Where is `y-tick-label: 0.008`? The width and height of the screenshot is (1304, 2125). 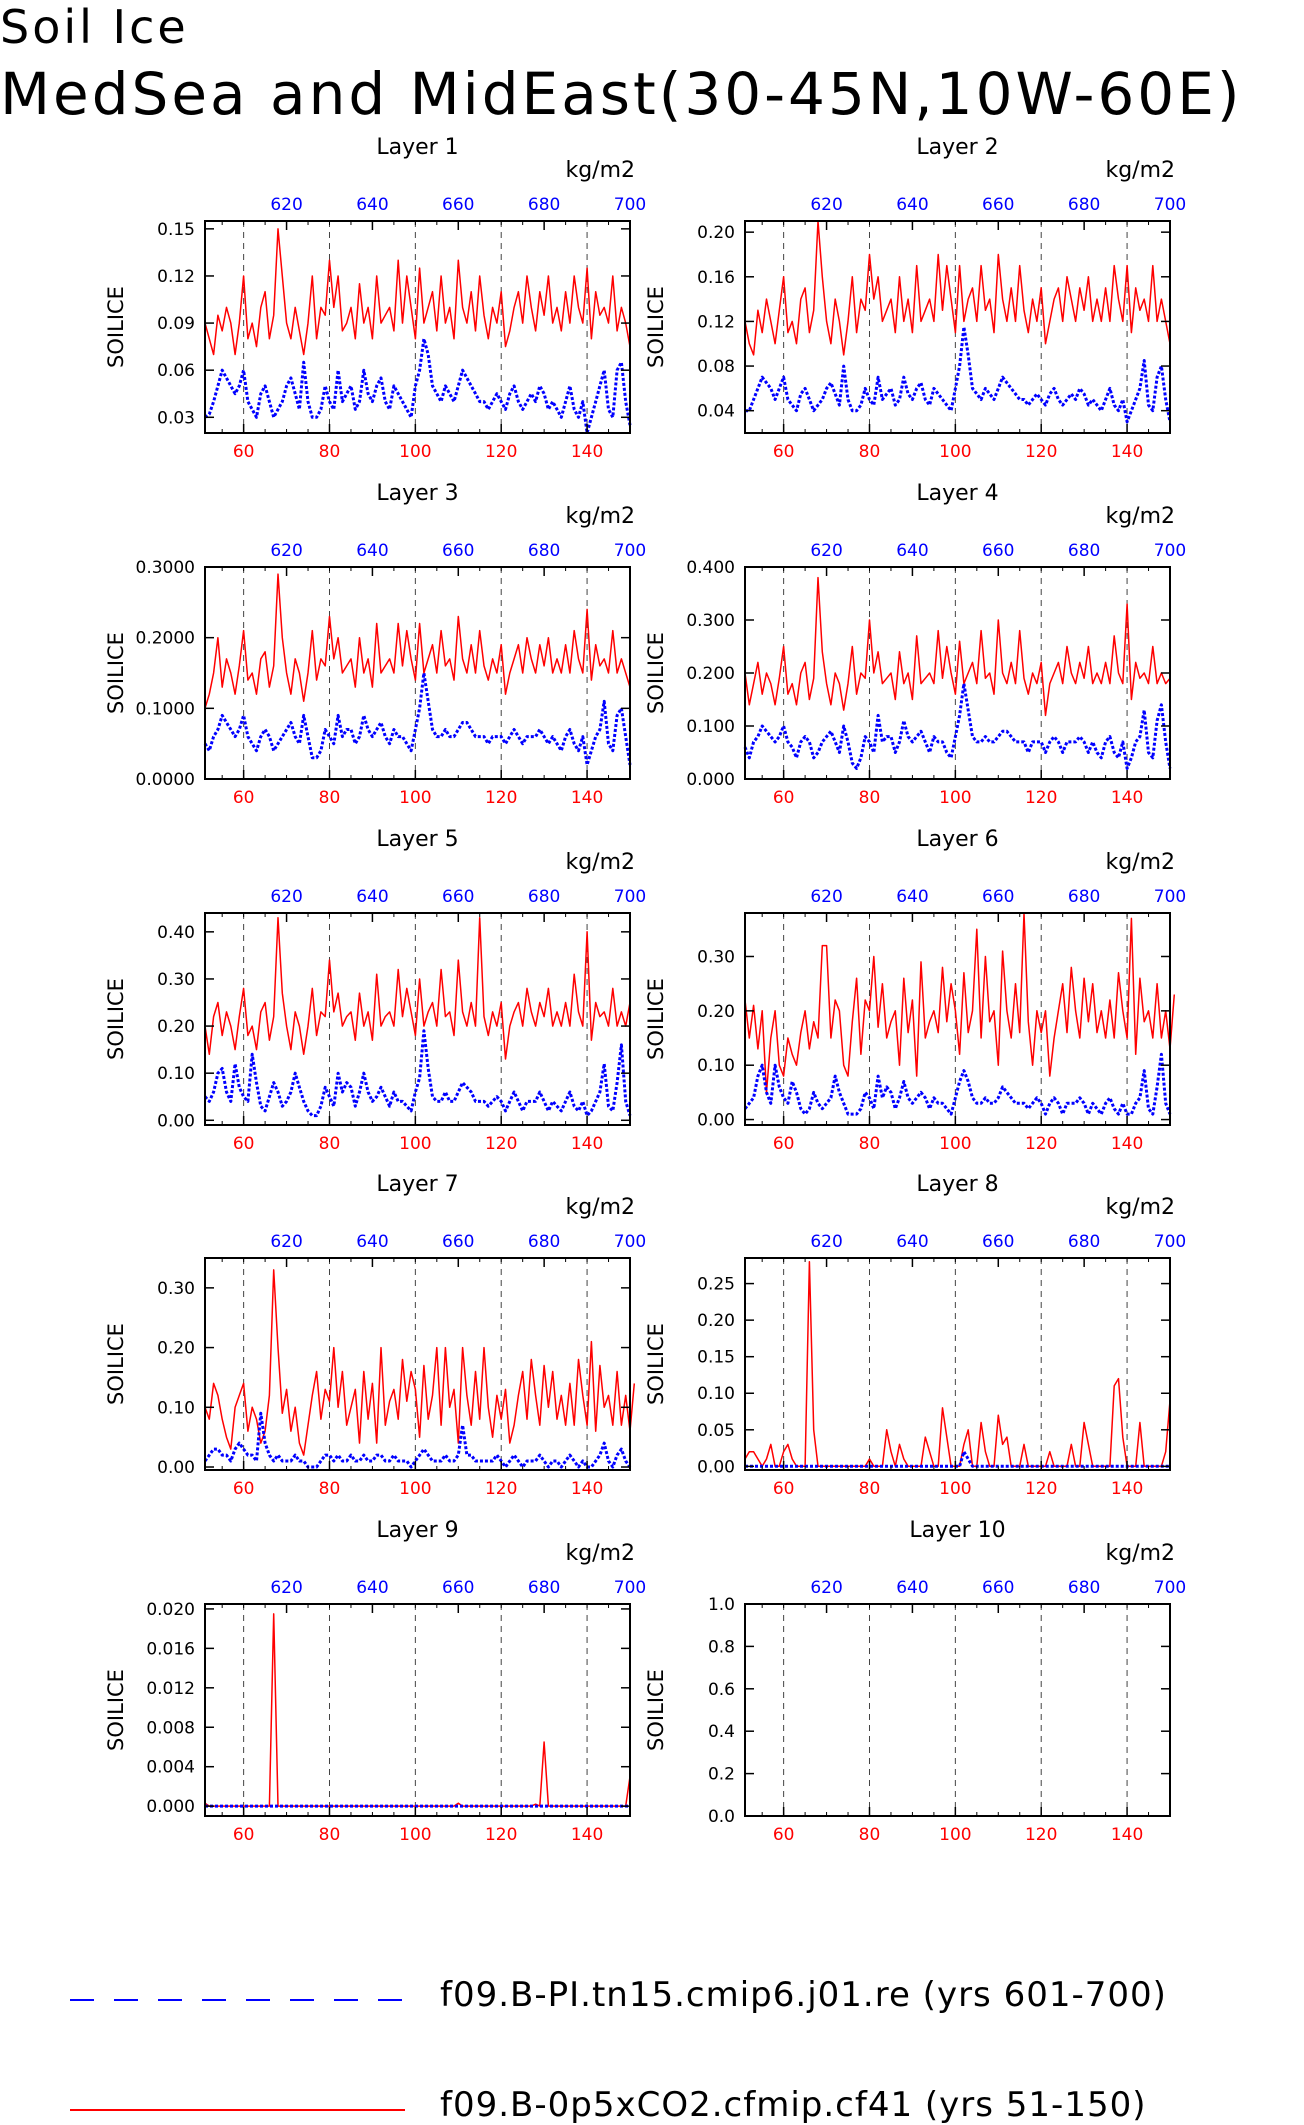 y-tick-label: 0.008 is located at coordinates (170, 1728).